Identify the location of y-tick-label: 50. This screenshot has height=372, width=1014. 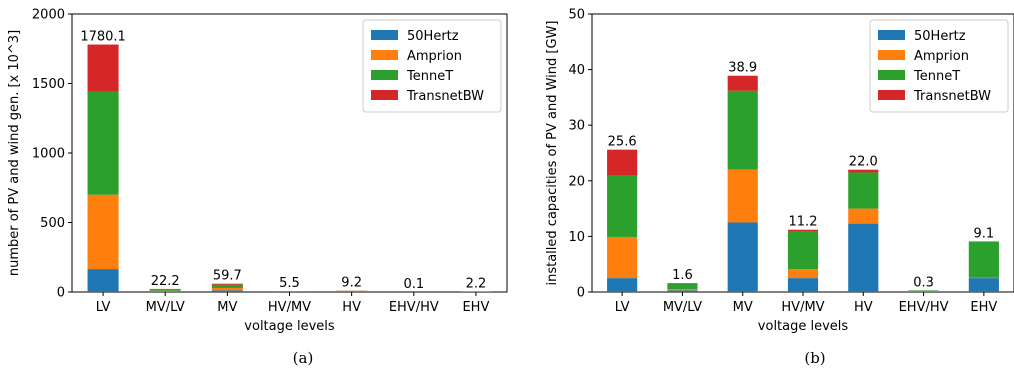
(576, 15).